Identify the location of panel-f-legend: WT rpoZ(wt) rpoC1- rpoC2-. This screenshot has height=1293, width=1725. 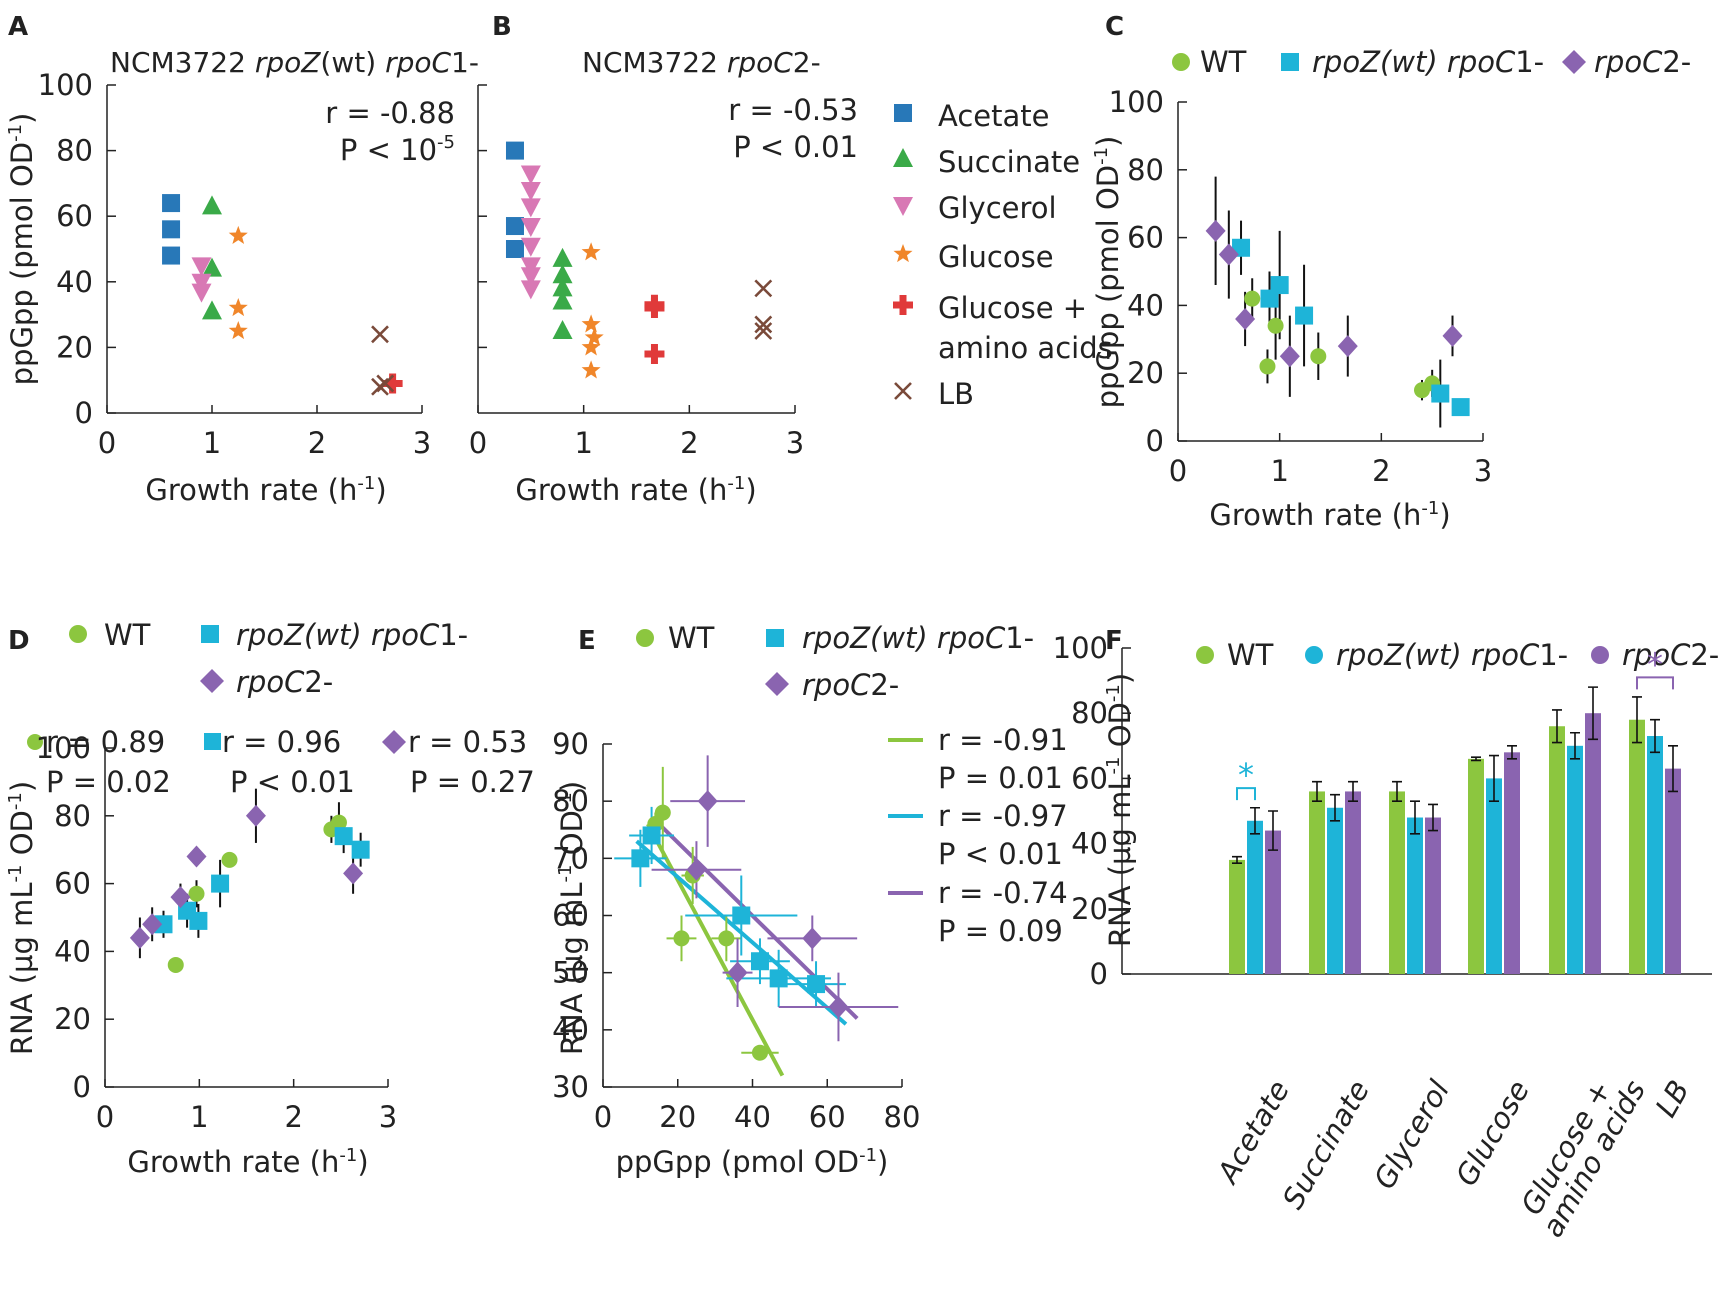
(1457, 655).